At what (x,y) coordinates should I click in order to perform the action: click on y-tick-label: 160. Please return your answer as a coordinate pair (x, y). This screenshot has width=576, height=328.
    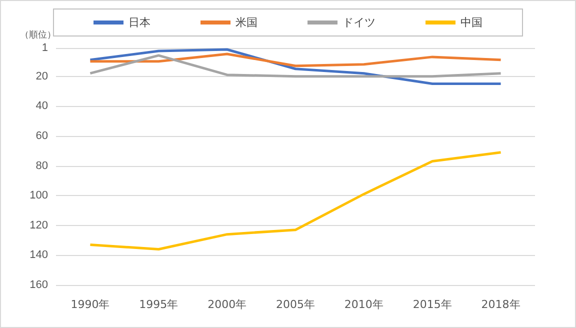
    Looking at the image, I should click on (39, 285).